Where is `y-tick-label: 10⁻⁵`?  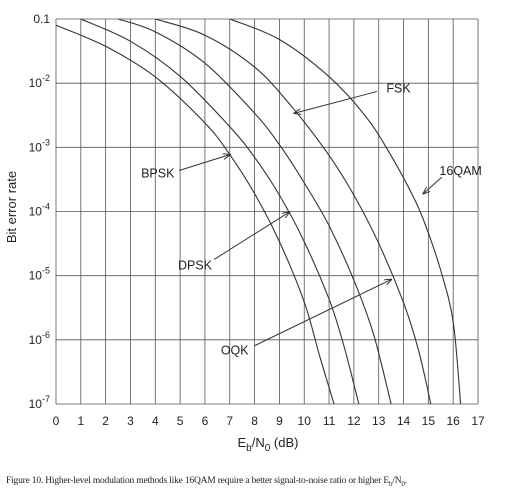
y-tick-label: 10⁻⁵ is located at coordinates (39, 274).